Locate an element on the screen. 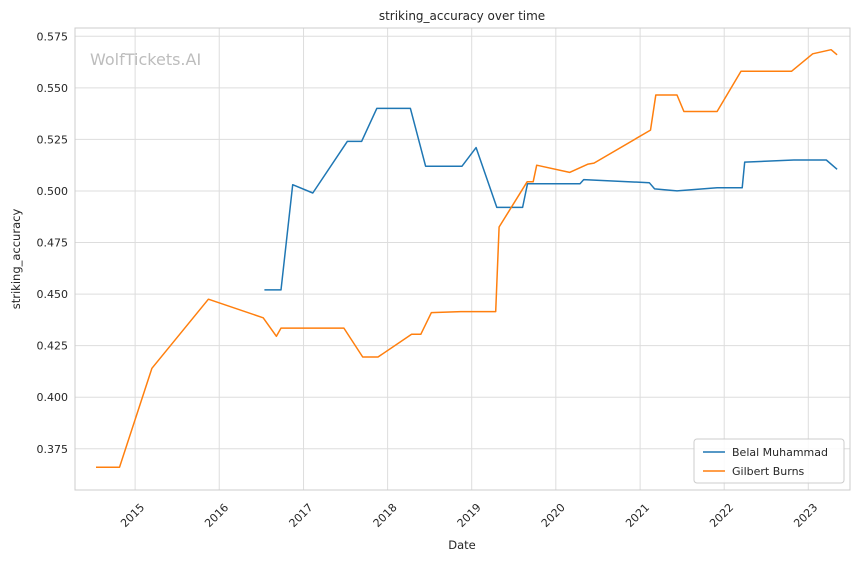 The height and width of the screenshot is (561, 860). y-tick-label: 0.425 is located at coordinates (53, 346).